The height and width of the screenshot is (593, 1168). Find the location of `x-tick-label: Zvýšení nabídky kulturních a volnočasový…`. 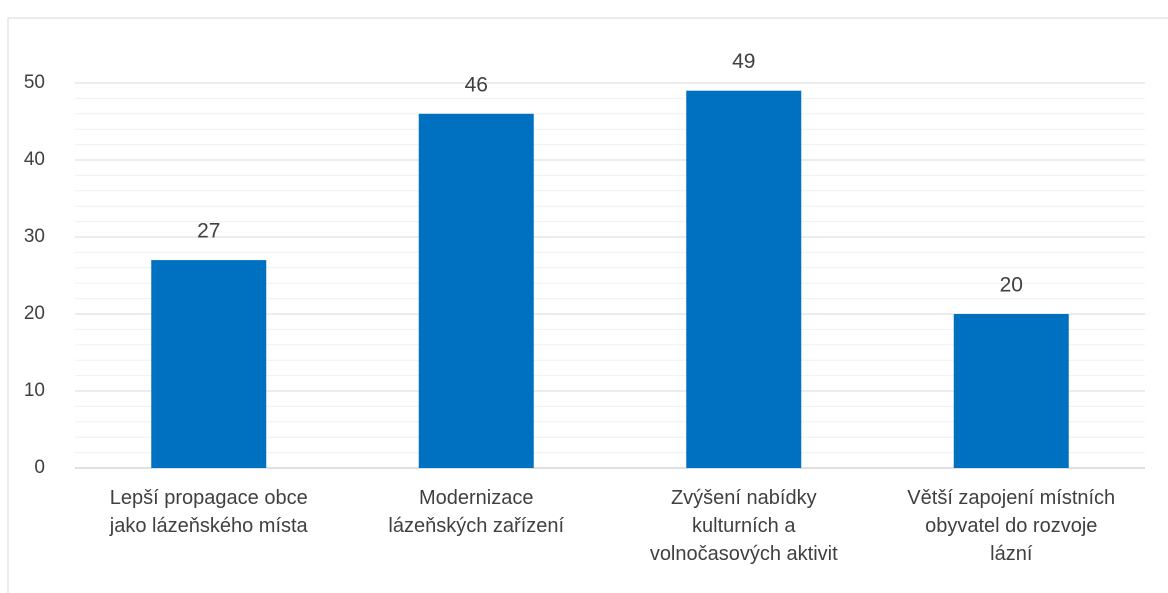

x-tick-label: Zvýšení nabídky kulturních a volnočasový… is located at coordinates (743, 526).